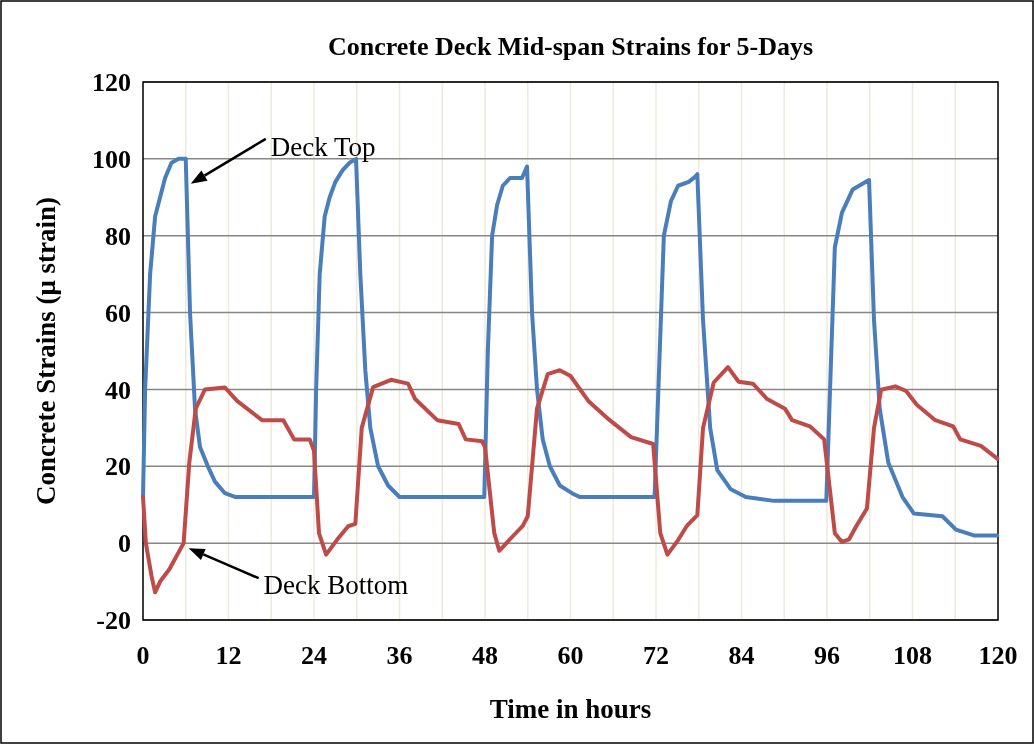 The width and height of the screenshot is (1034, 744). I want to click on y-tick-label: 20, so click(118, 467).